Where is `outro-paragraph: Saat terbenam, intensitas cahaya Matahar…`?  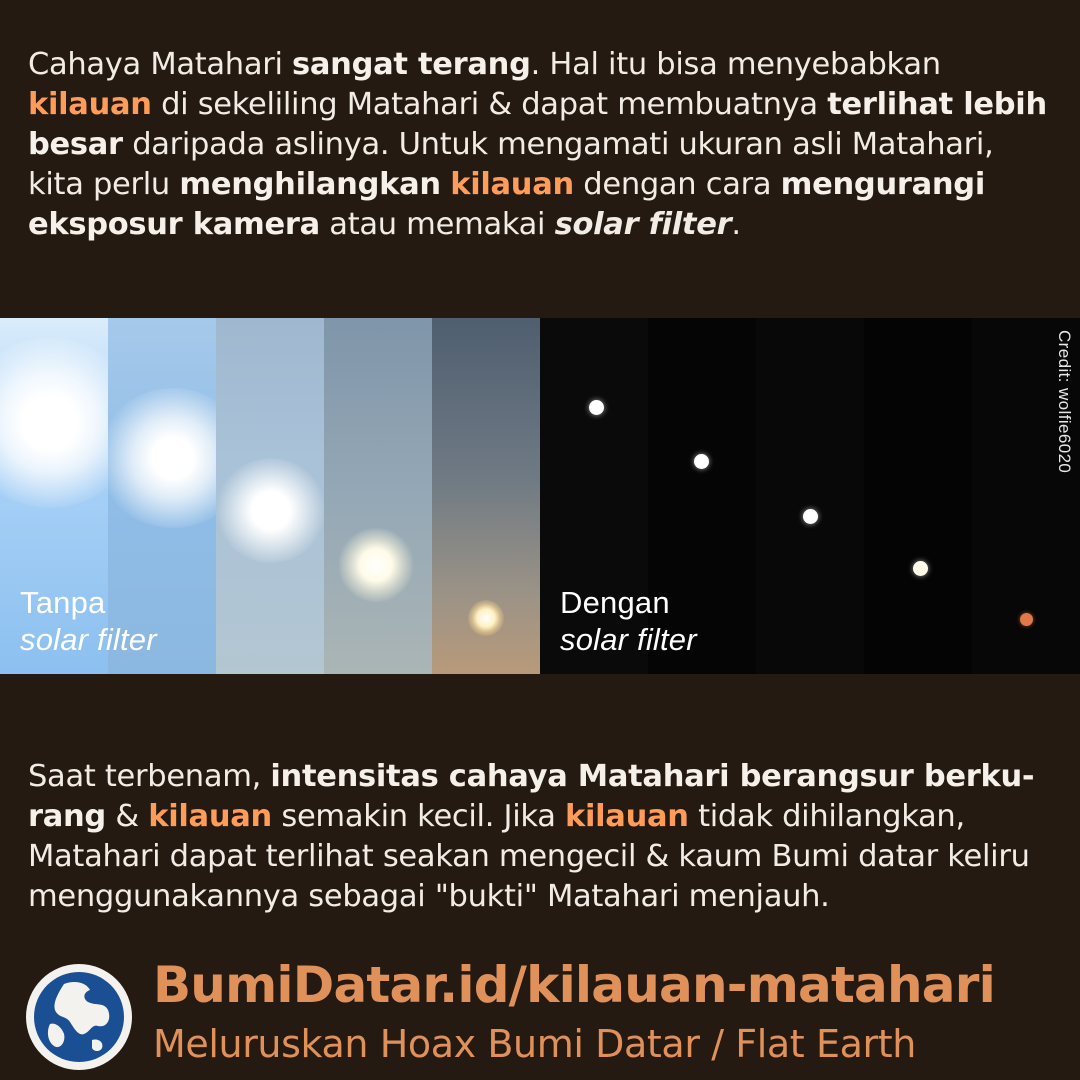
outro-paragraph: Saat terbenam, intensitas cahaya Matahar… is located at coordinates (543, 837).